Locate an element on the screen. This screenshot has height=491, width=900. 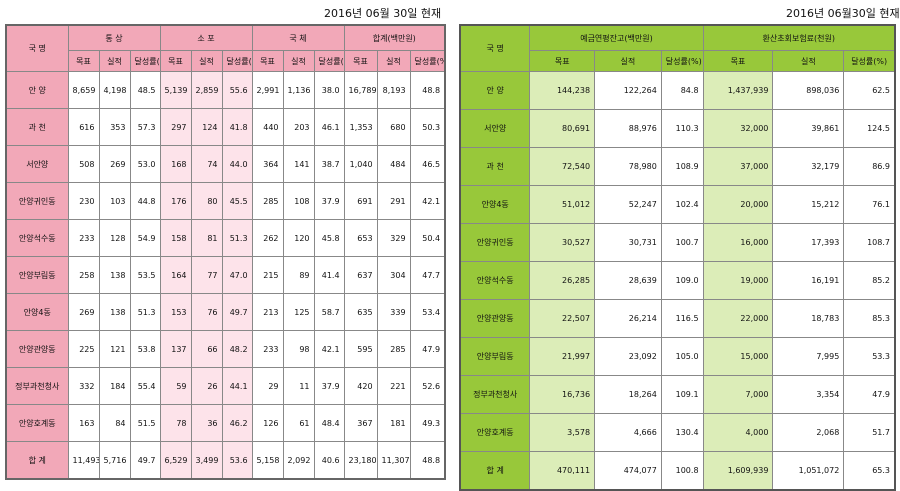
value-cell: 76 is located at coordinates (206, 312).